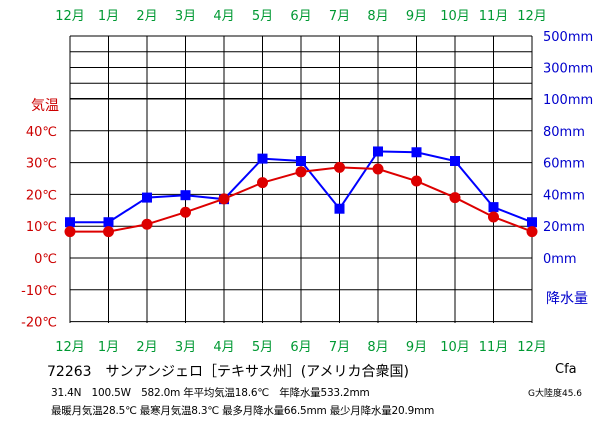  I want to click on precipitation-tick-label: 0mm, so click(560, 259).